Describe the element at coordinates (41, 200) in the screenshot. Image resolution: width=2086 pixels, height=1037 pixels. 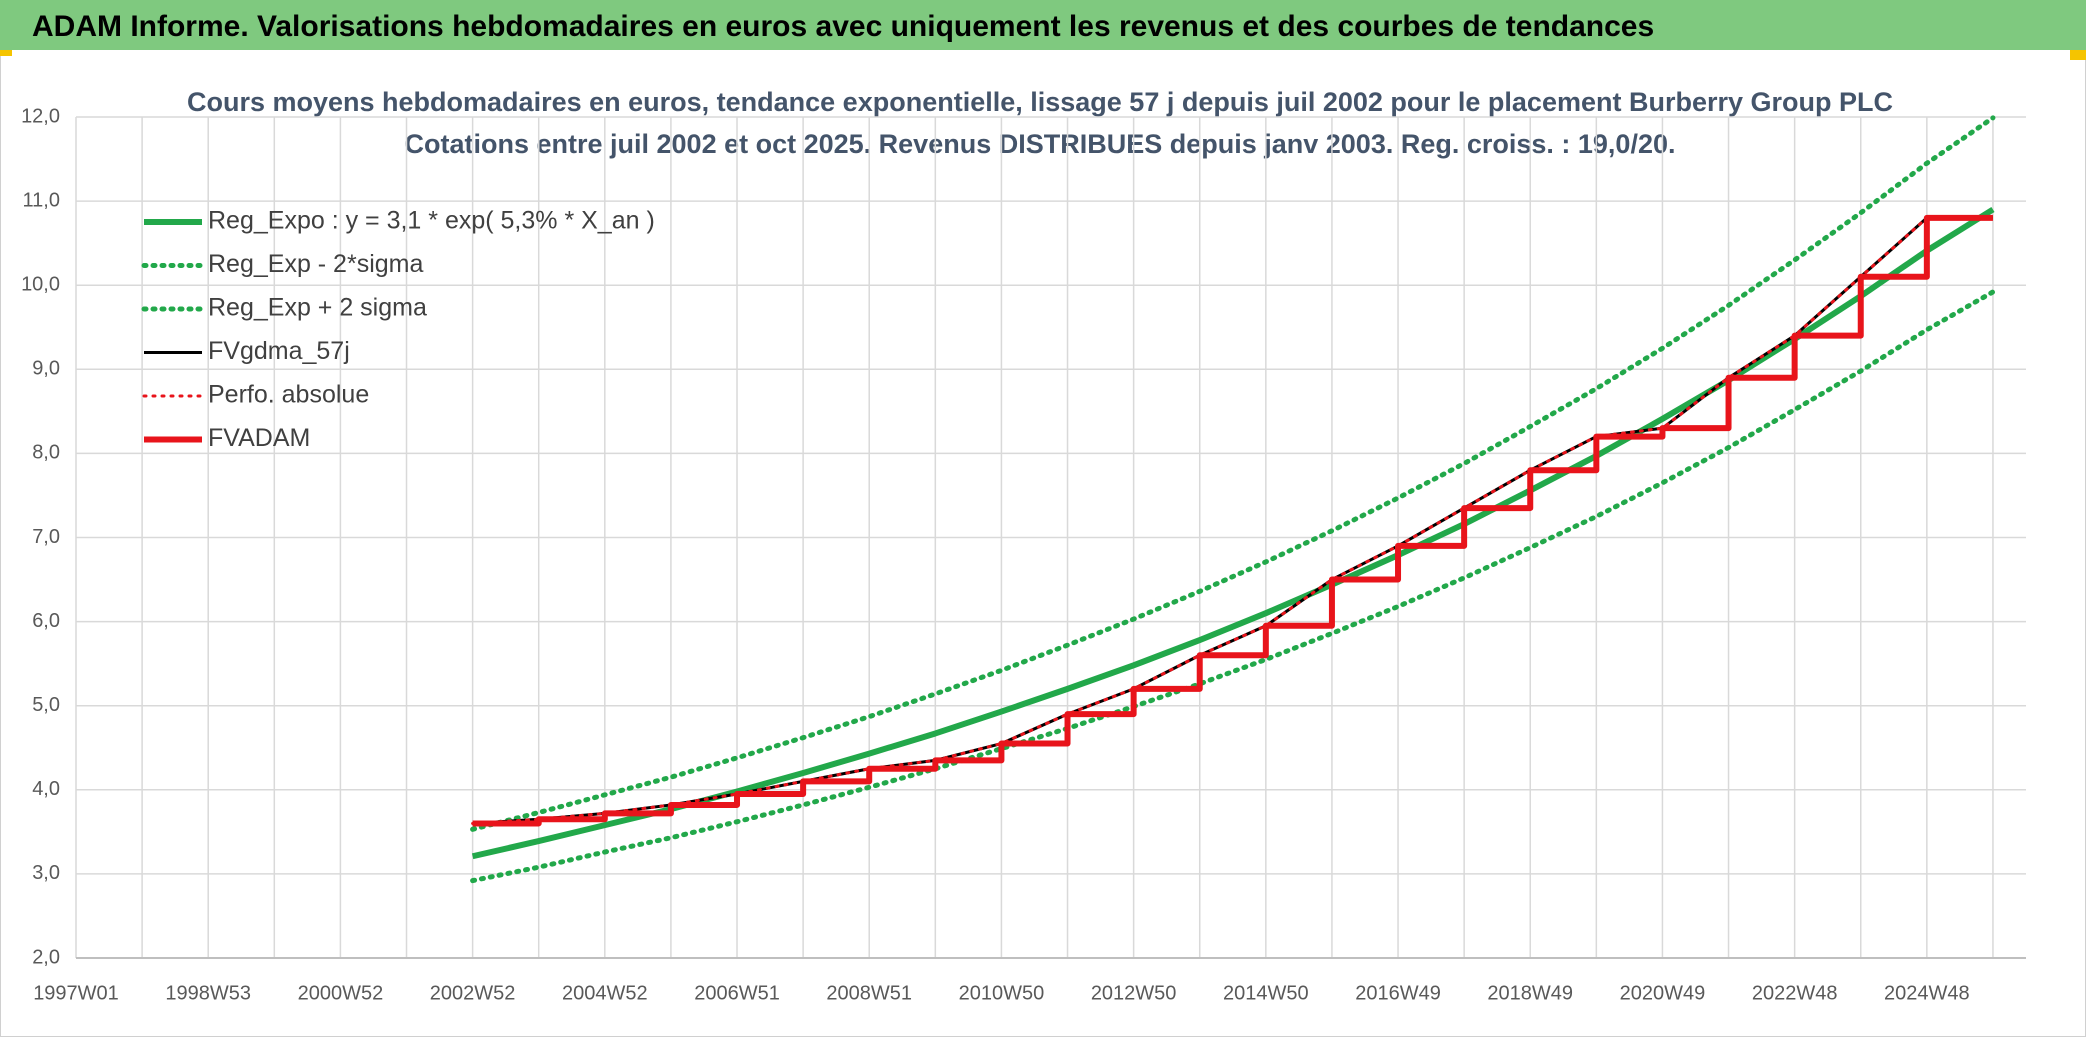
I see `y-tick-label: 11,0` at that location.